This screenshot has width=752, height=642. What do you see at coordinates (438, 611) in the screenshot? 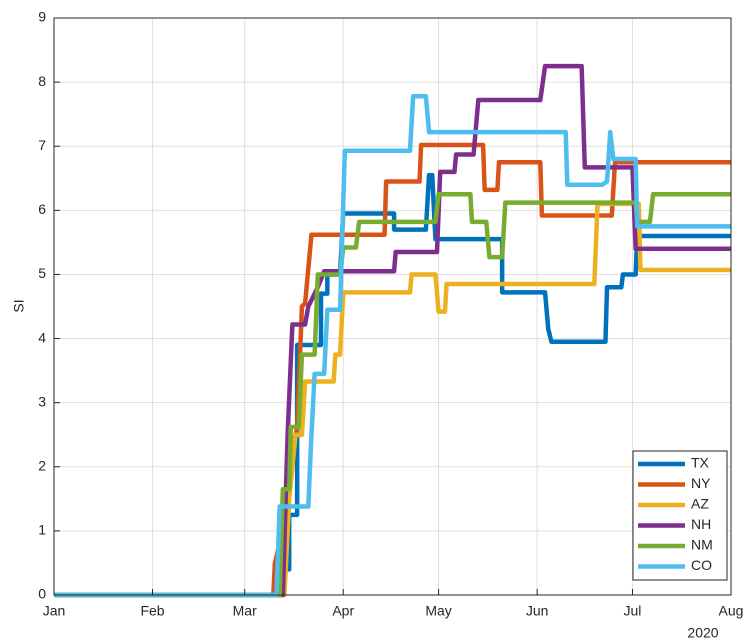
I see `x-tick-label: May` at bounding box center [438, 611].